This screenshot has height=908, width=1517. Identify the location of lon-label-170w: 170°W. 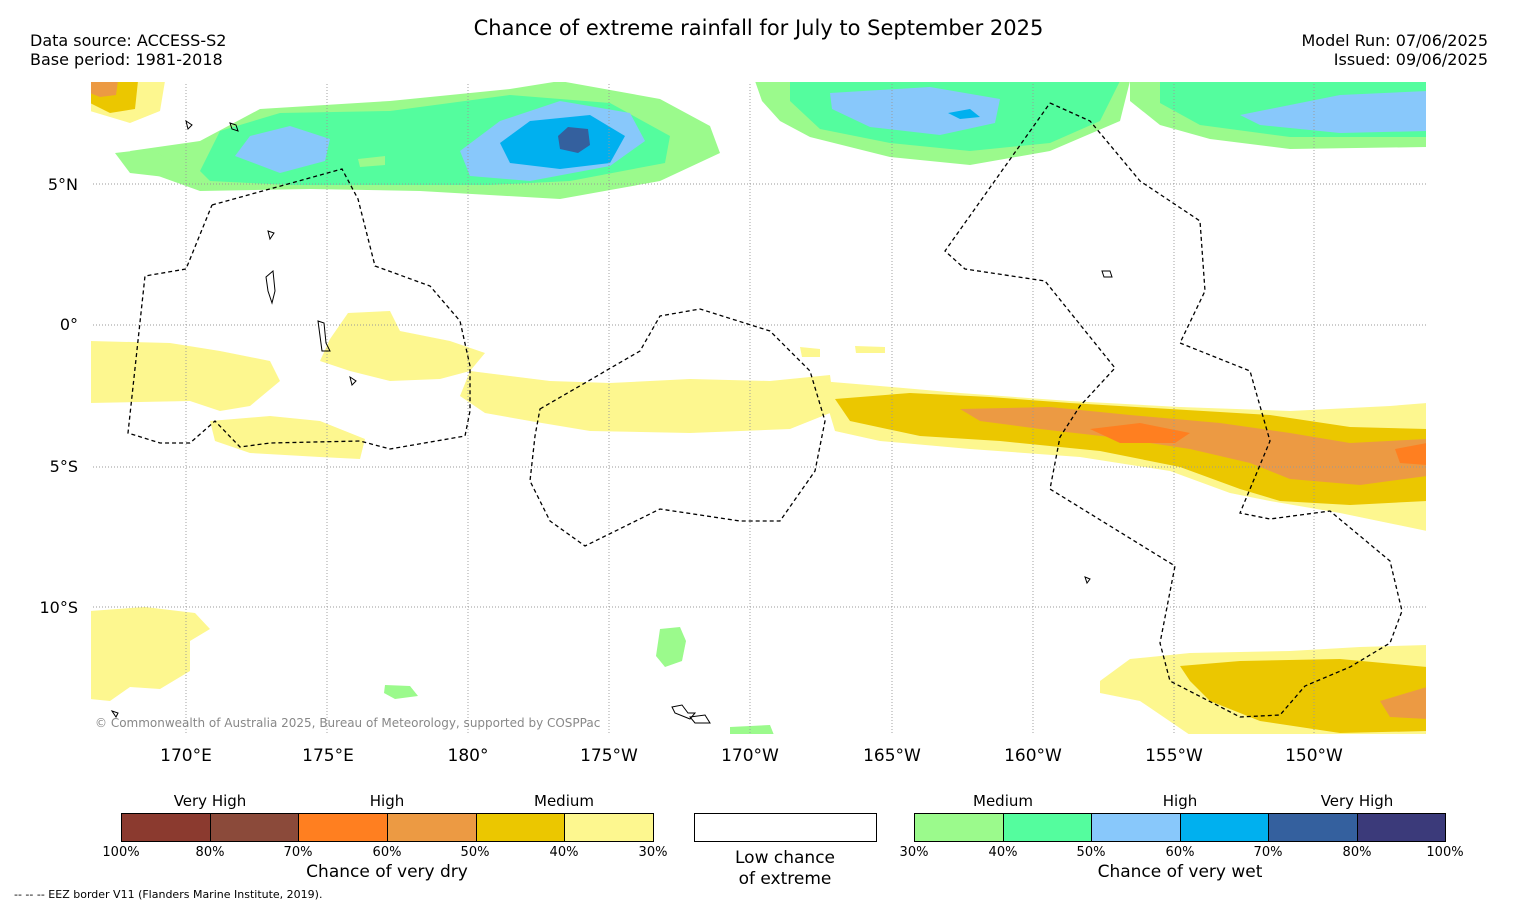
(750, 756).